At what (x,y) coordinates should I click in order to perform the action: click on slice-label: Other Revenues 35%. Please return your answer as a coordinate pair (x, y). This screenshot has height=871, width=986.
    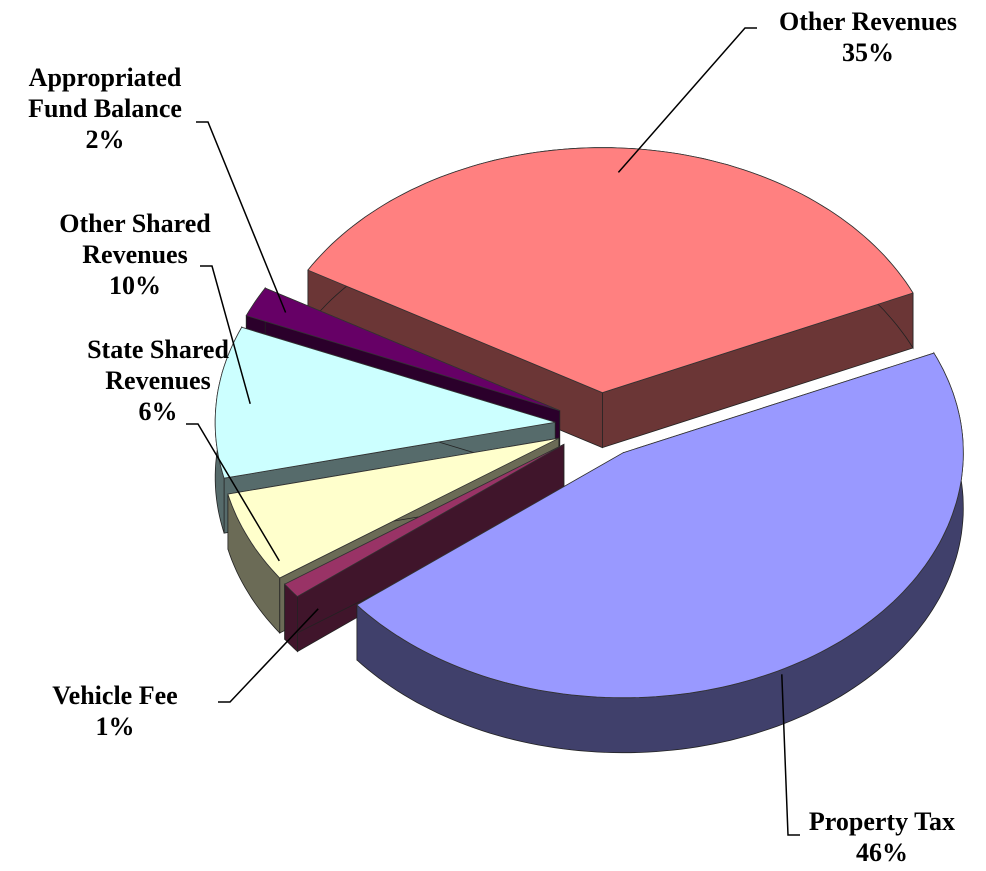
    Looking at the image, I should click on (868, 37).